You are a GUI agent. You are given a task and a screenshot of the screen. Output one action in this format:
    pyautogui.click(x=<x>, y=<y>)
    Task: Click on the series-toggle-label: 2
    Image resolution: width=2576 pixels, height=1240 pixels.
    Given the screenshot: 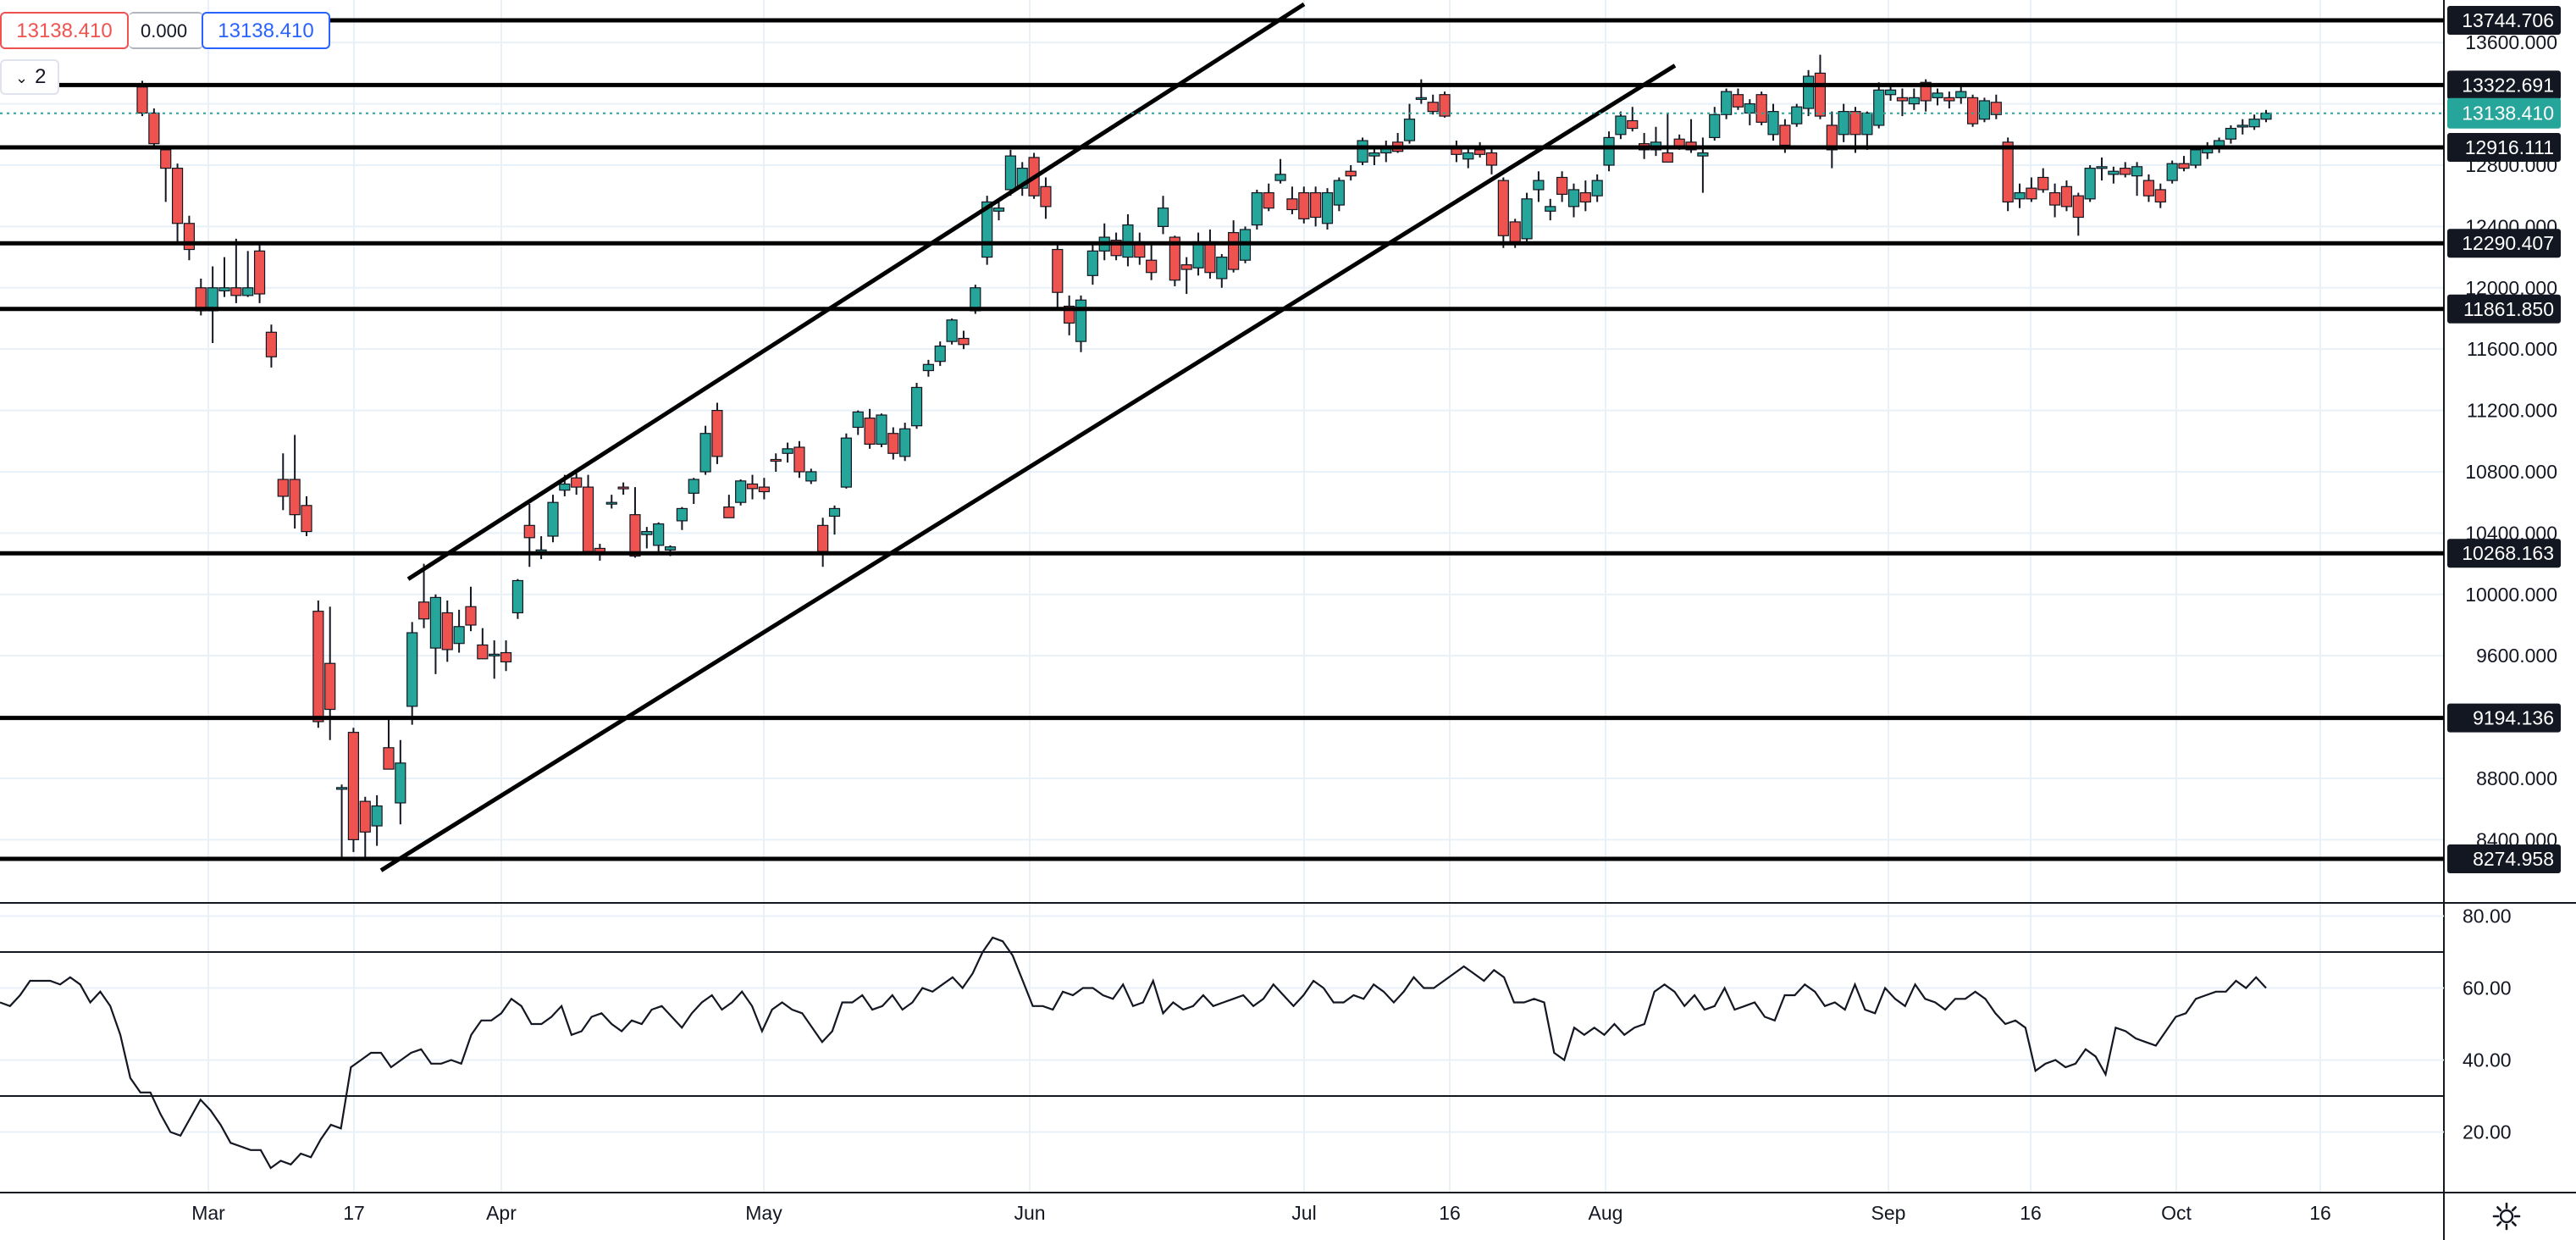 What is the action you would take?
    pyautogui.click(x=41, y=77)
    